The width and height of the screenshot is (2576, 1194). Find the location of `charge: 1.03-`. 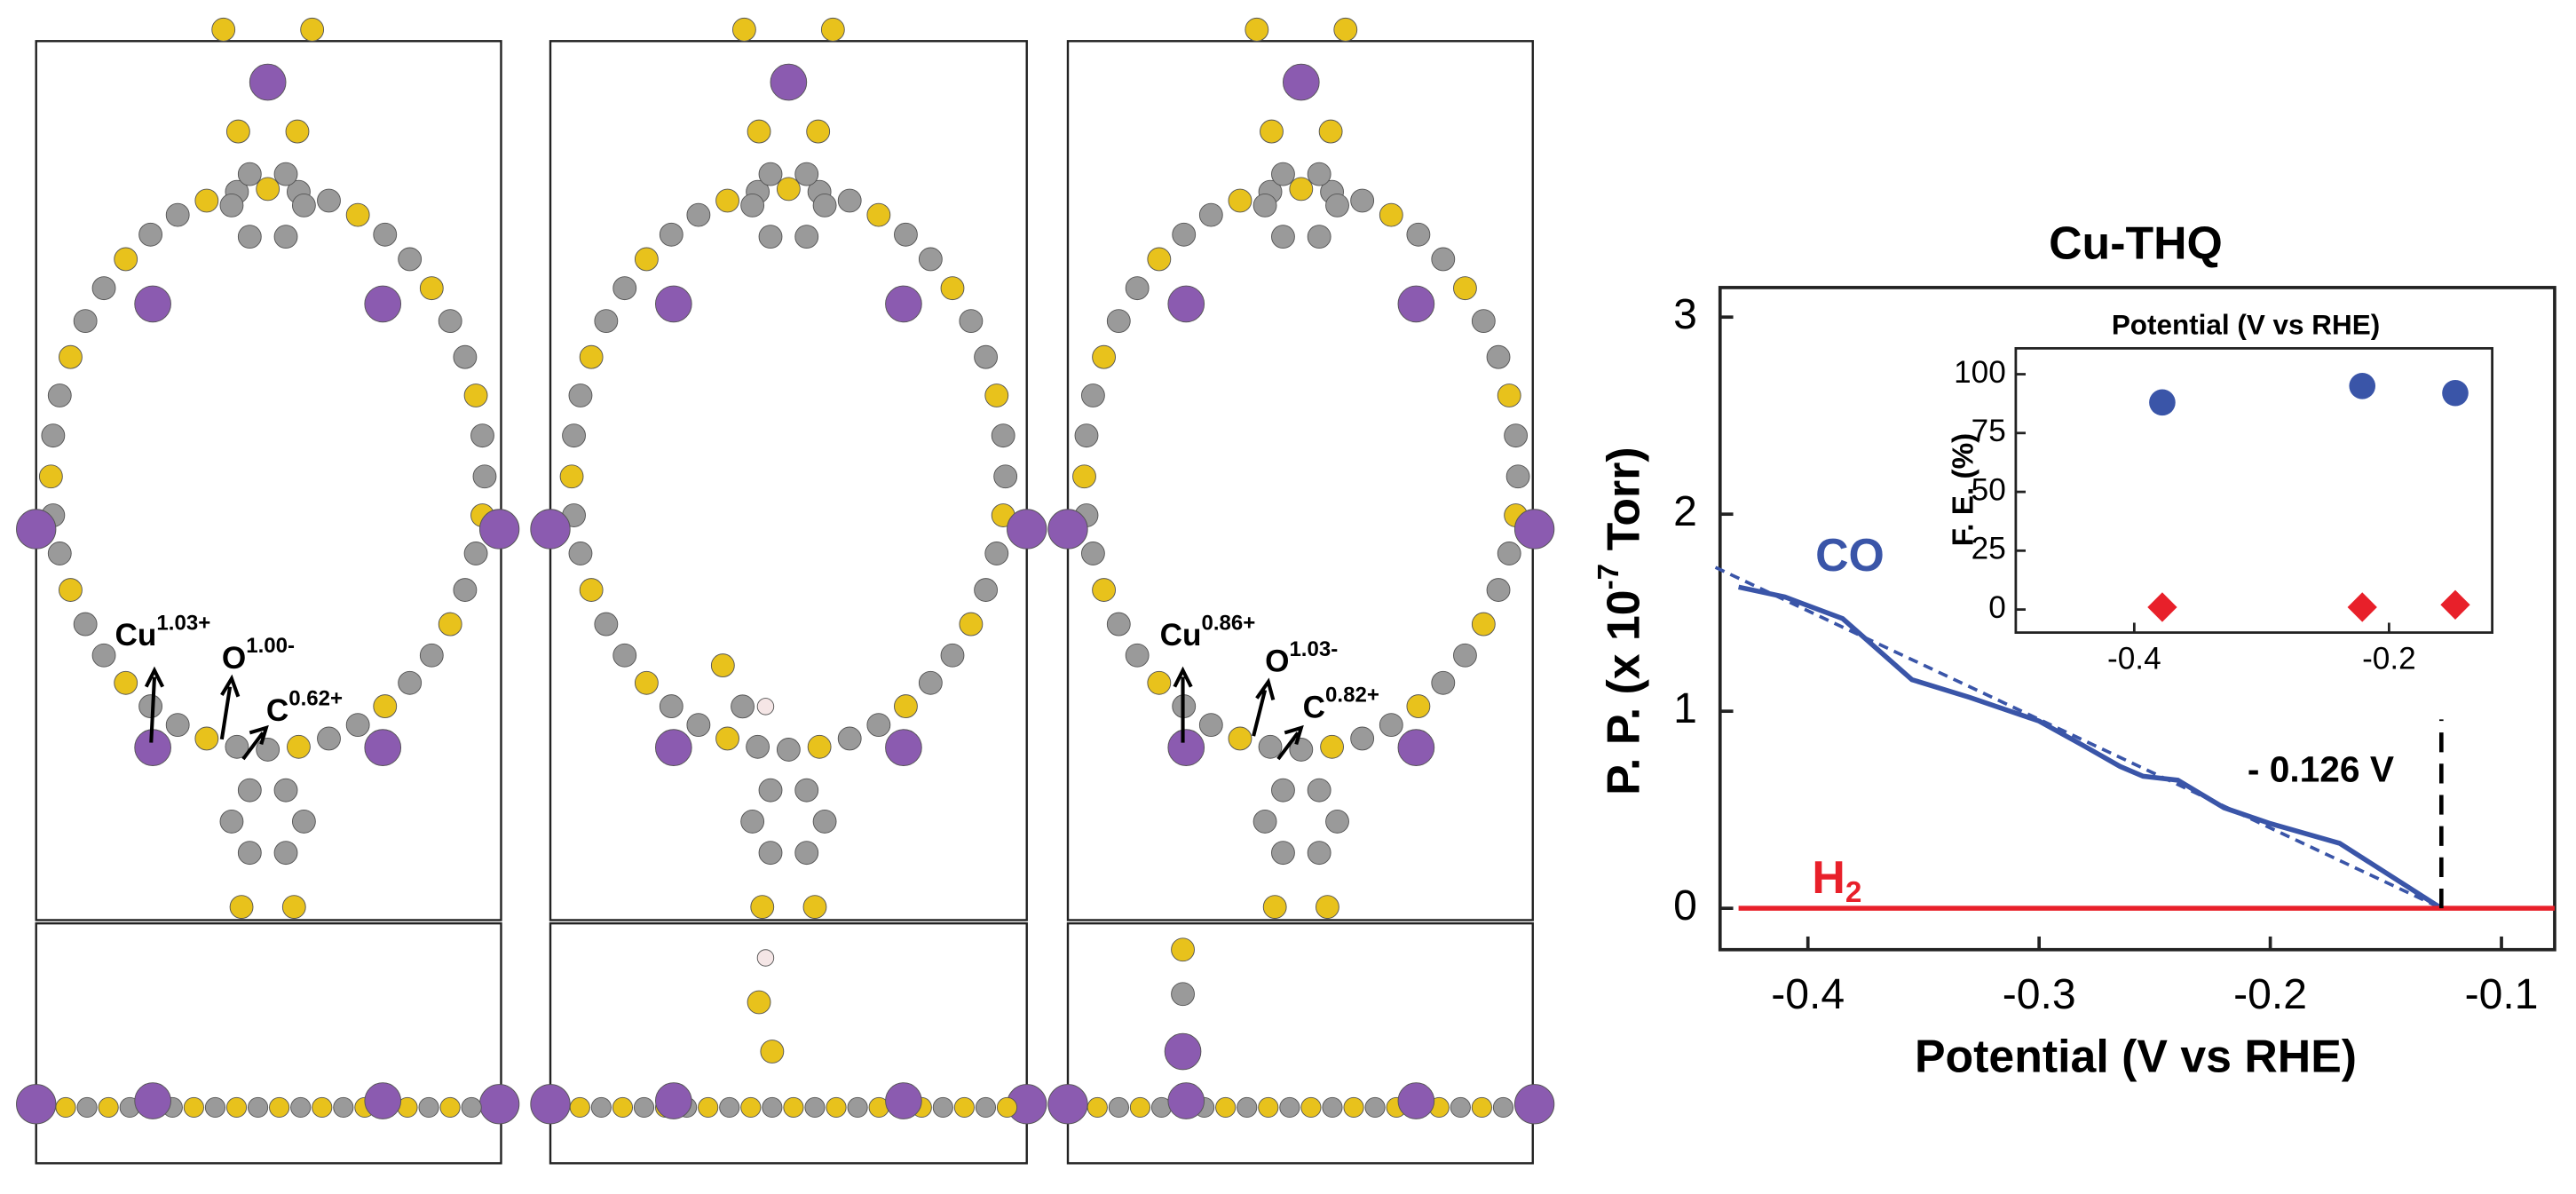

charge: 1.03- is located at coordinates (1313, 649).